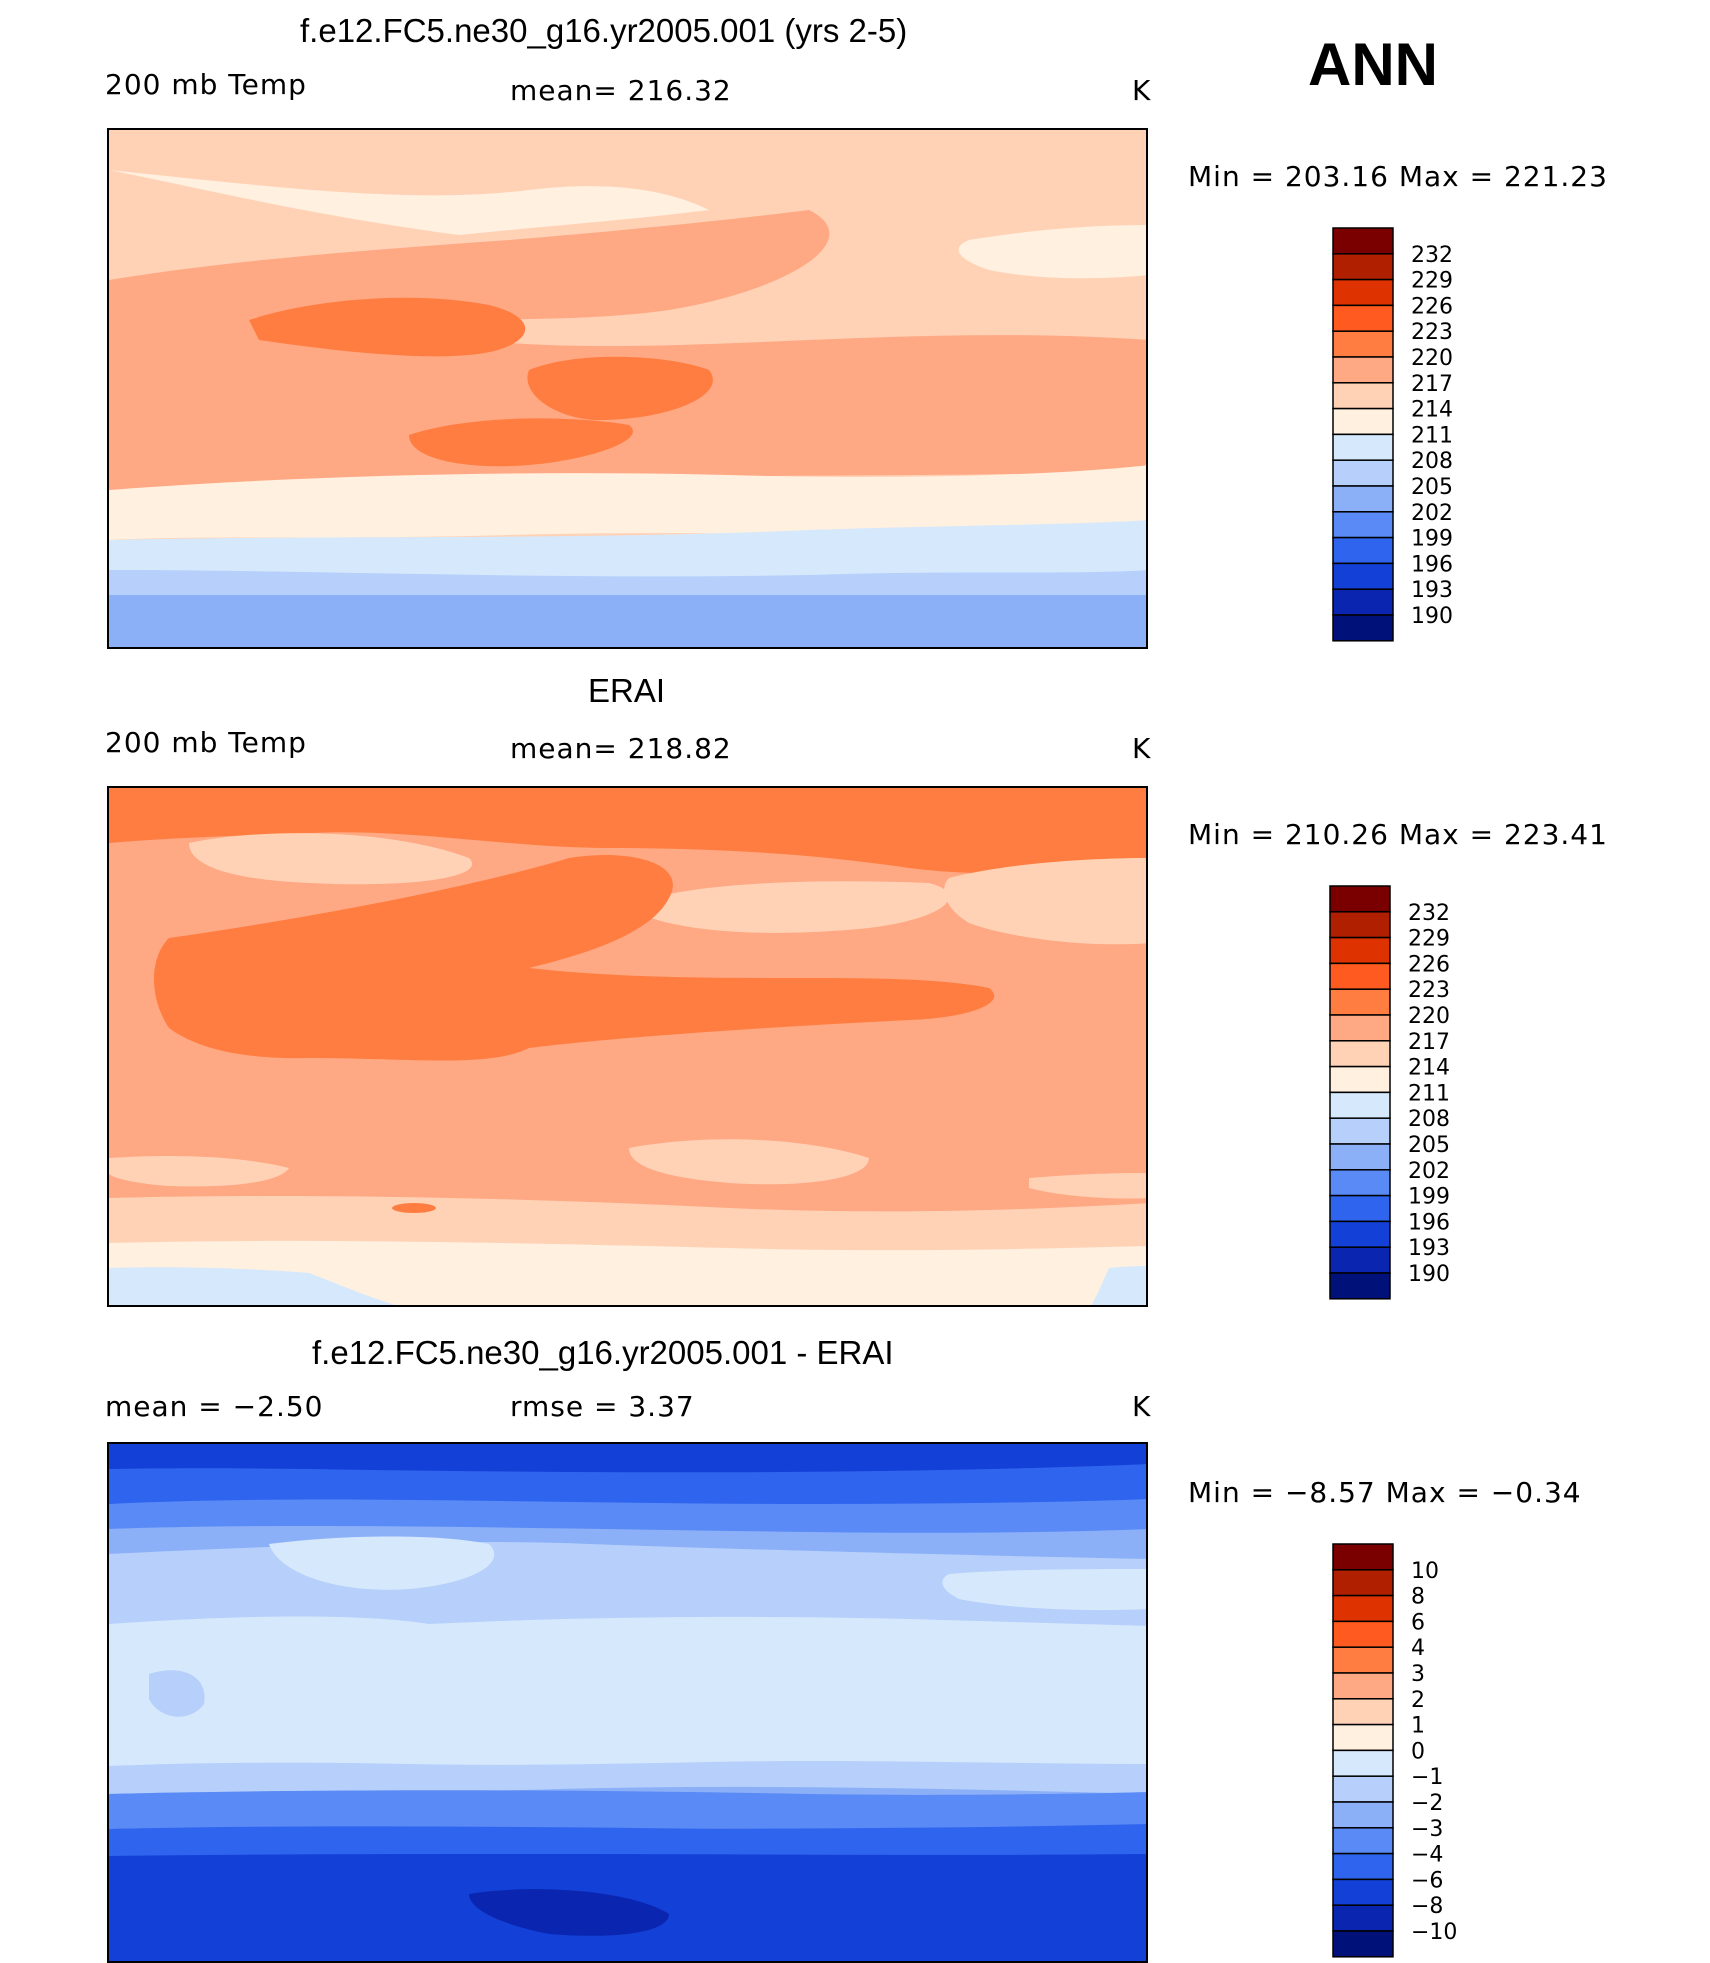 The height and width of the screenshot is (1963, 1710). What do you see at coordinates (1432, 539) in the screenshot?
I see `colorbar-1-tick-label: 199` at bounding box center [1432, 539].